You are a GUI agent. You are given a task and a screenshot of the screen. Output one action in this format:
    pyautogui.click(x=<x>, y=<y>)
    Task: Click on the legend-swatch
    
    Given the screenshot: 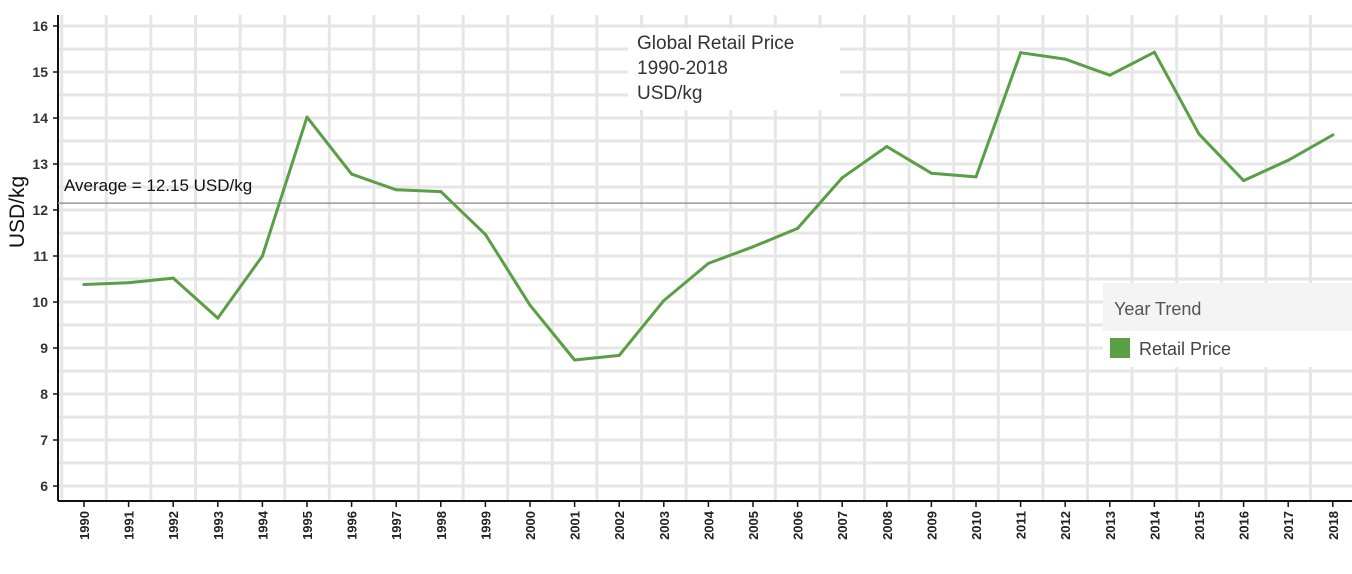 What is the action you would take?
    pyautogui.click(x=1120, y=348)
    